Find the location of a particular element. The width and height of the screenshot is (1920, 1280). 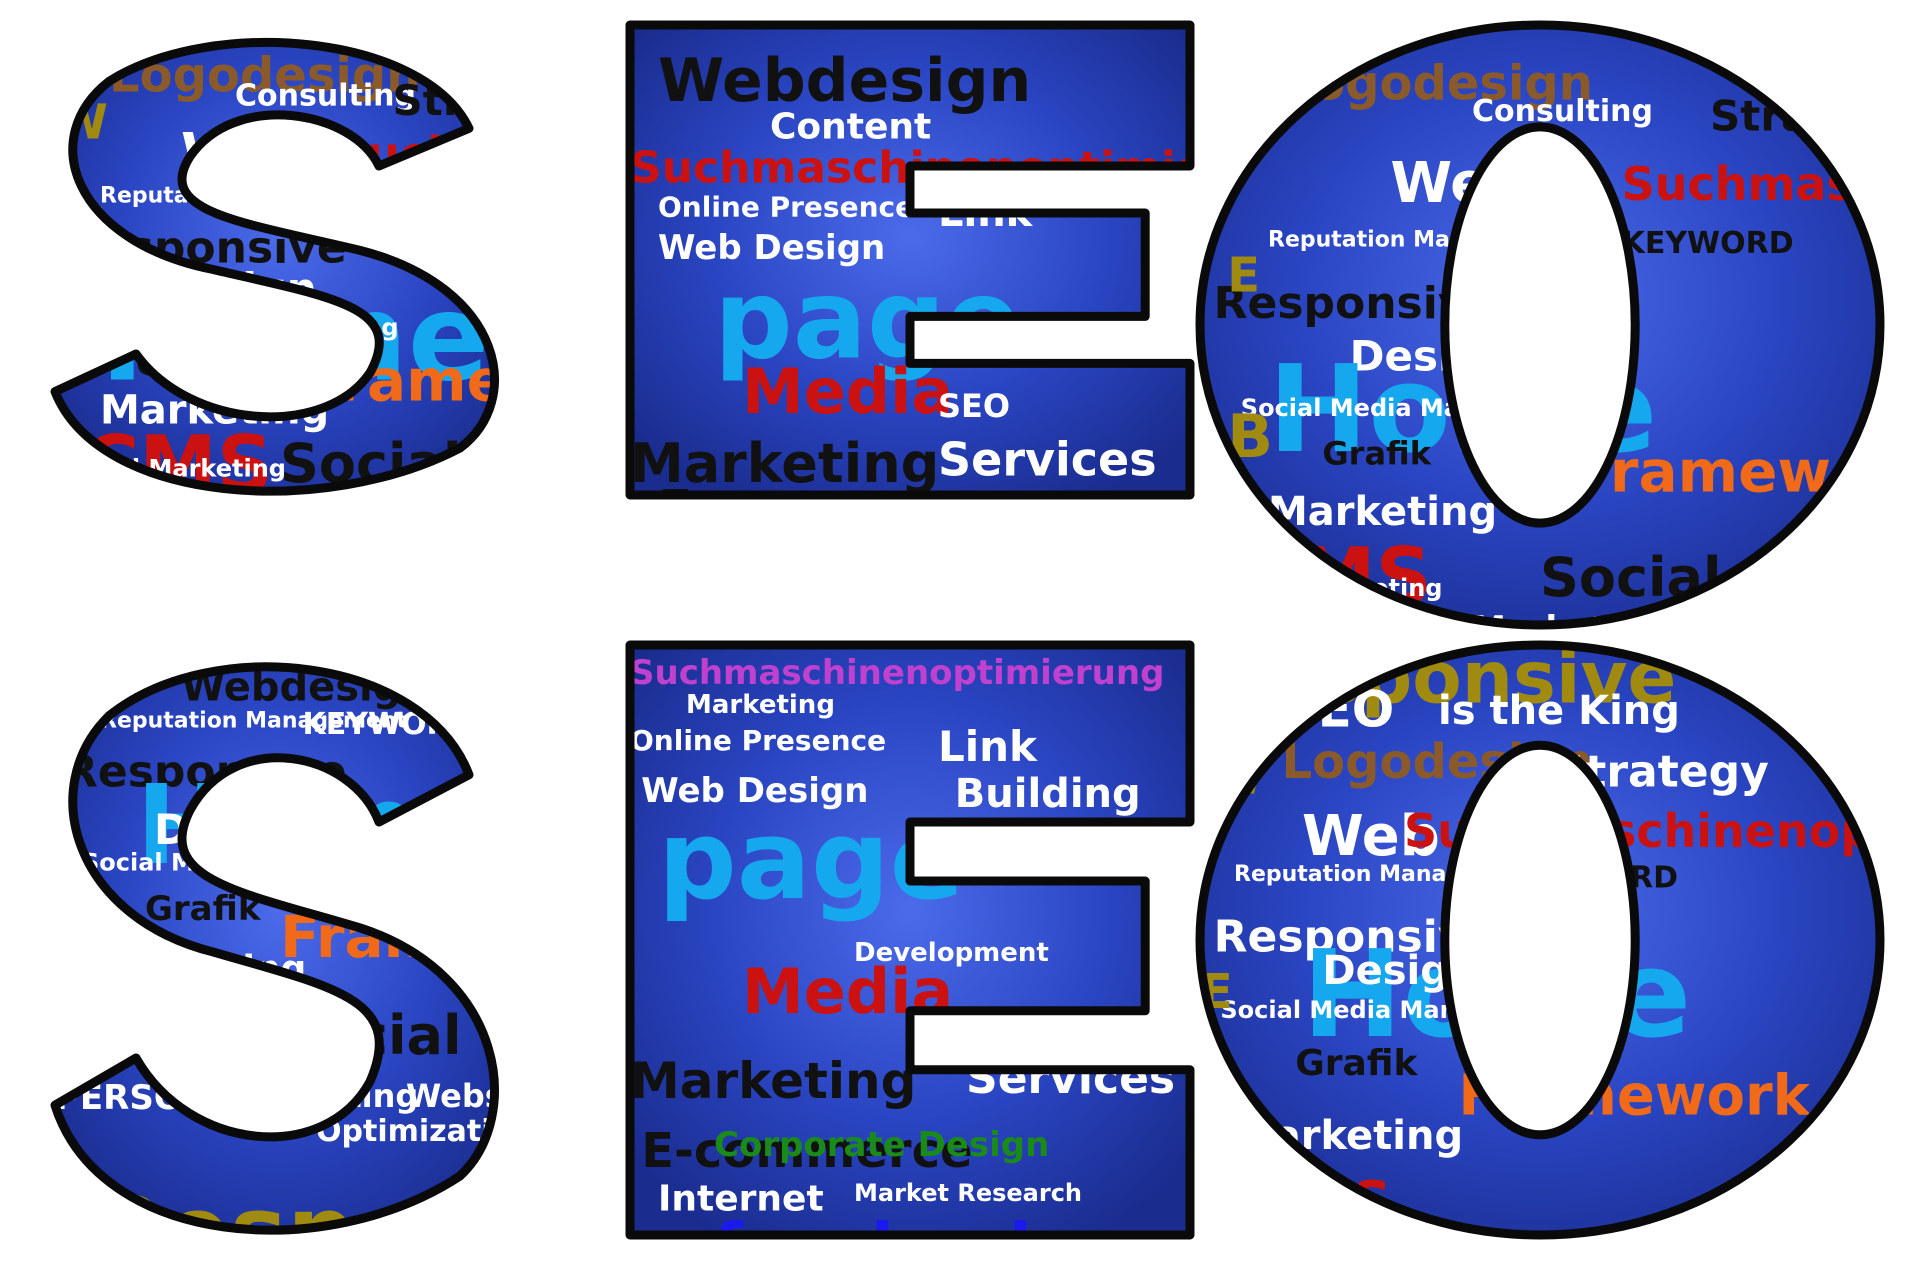

word-link: Link is located at coordinates (988, 746).